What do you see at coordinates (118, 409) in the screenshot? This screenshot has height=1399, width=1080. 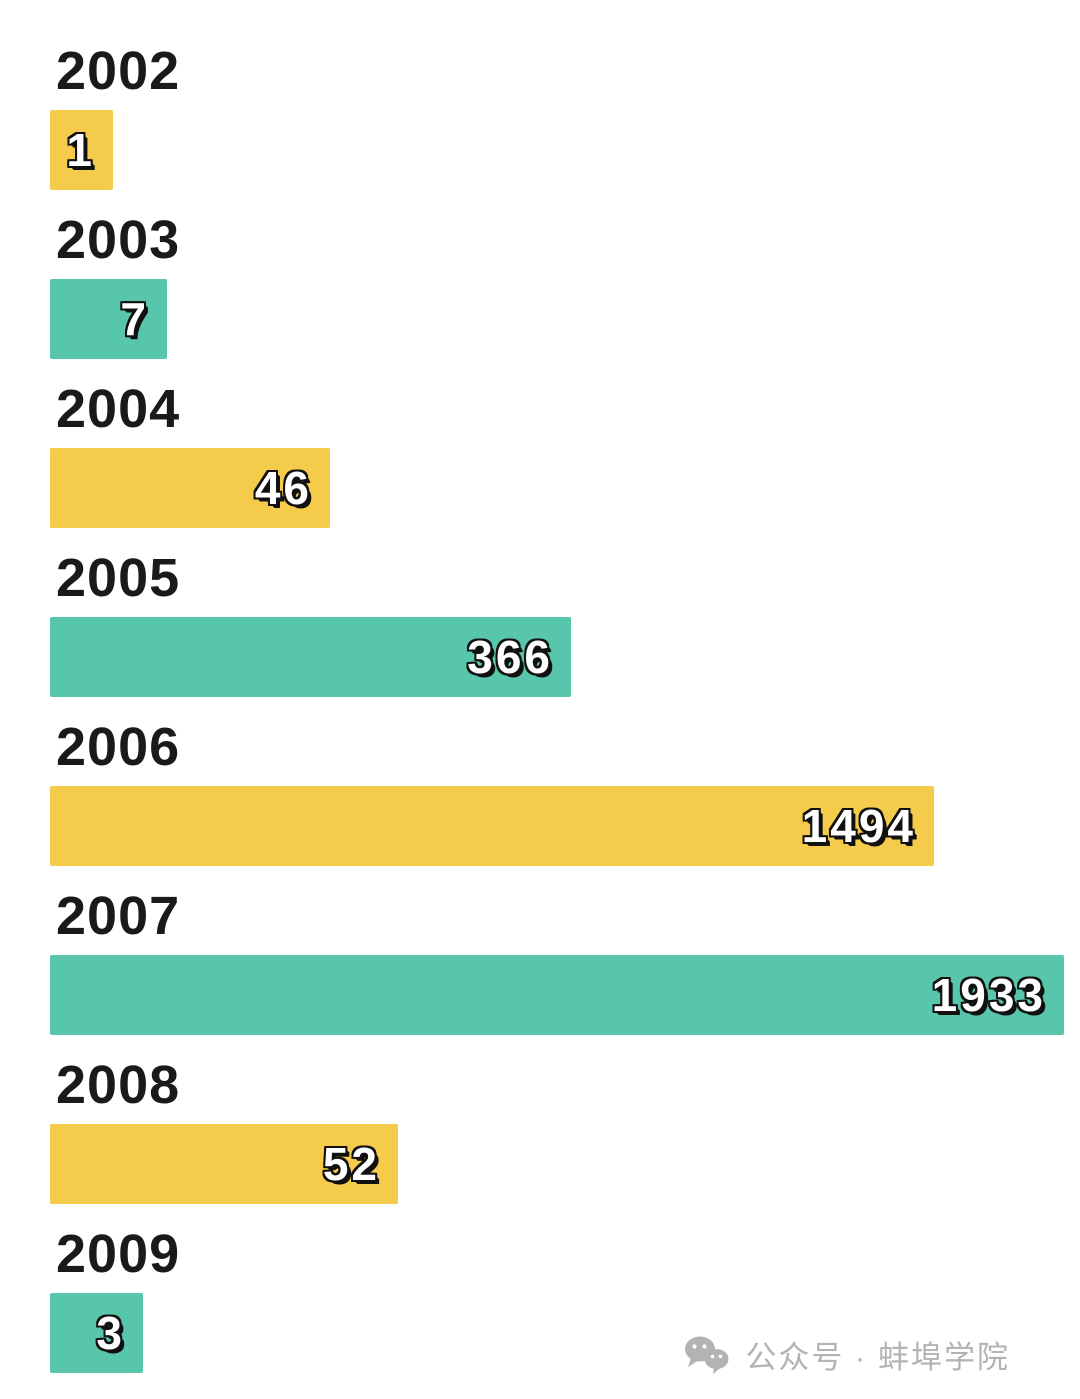 I see `year-label: 2004` at bounding box center [118, 409].